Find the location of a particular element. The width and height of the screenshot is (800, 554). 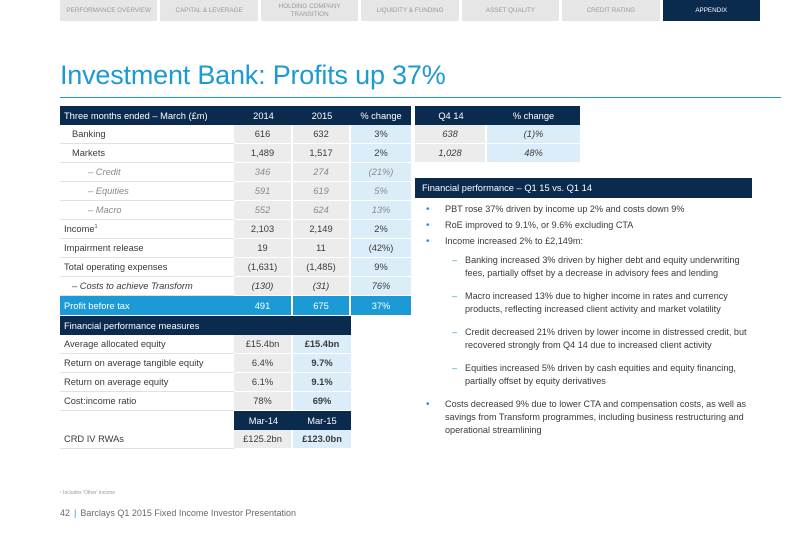

table-row: – Equities 591 619 5% is located at coordinates (235, 191).